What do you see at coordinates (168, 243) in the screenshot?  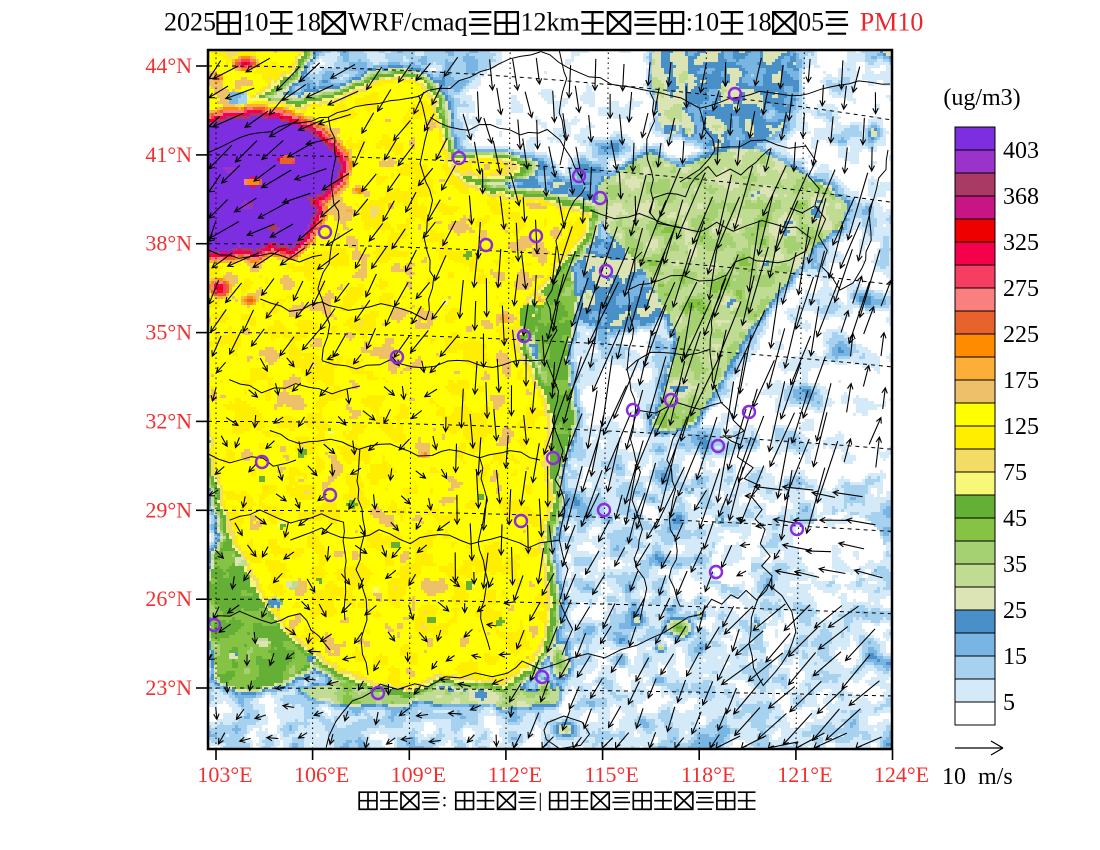 I see `svg-text: 38°N` at bounding box center [168, 243].